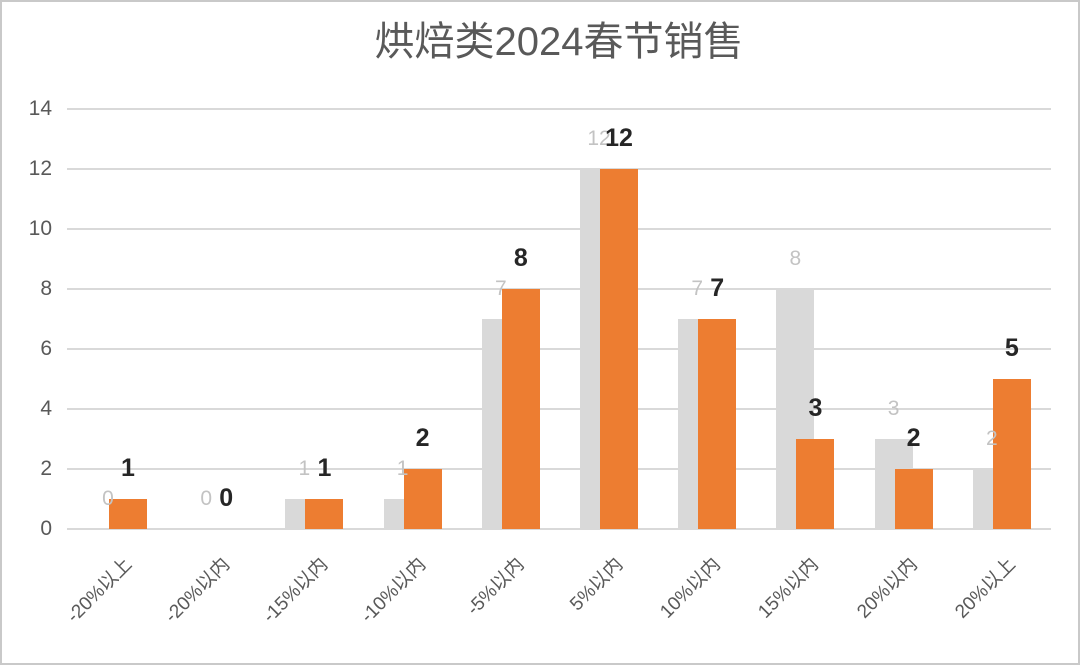 The width and height of the screenshot is (1080, 665). I want to click on data-label-orange-series: 0, so click(226, 498).